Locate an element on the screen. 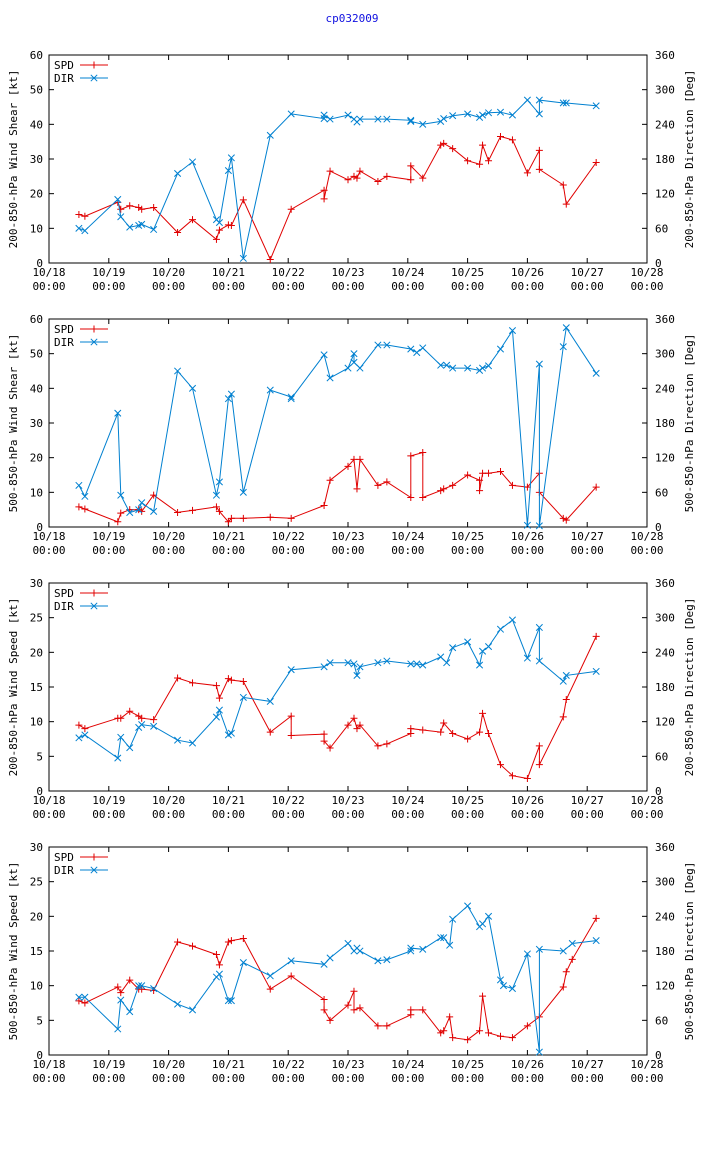 The height and width of the screenshot is (1156, 704). y2-axis-label: 500-850-hPa Direction [Deg] is located at coordinates (689, 951).